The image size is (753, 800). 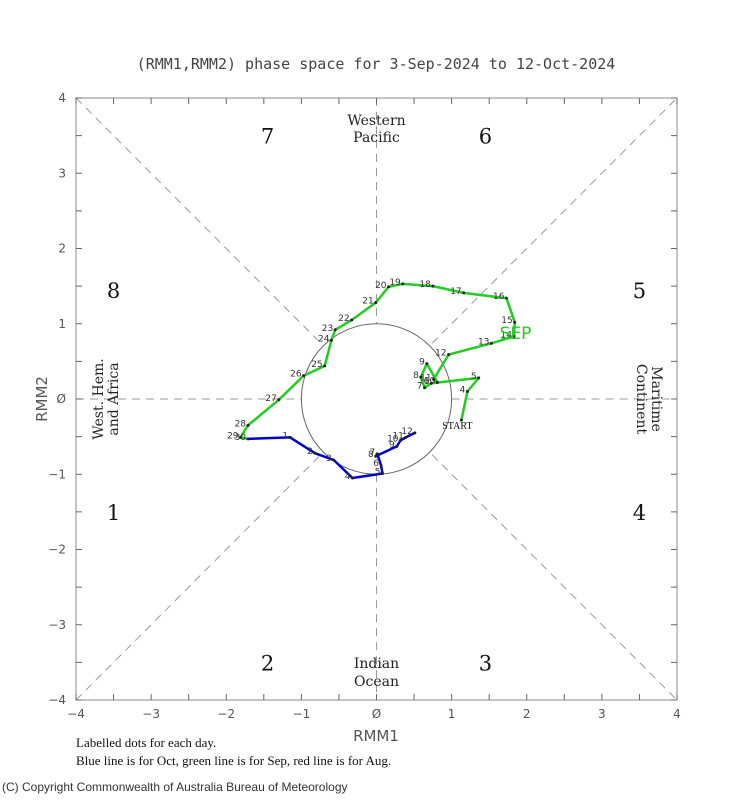 What do you see at coordinates (367, 302) in the screenshot?
I see `day-label: 21` at bounding box center [367, 302].